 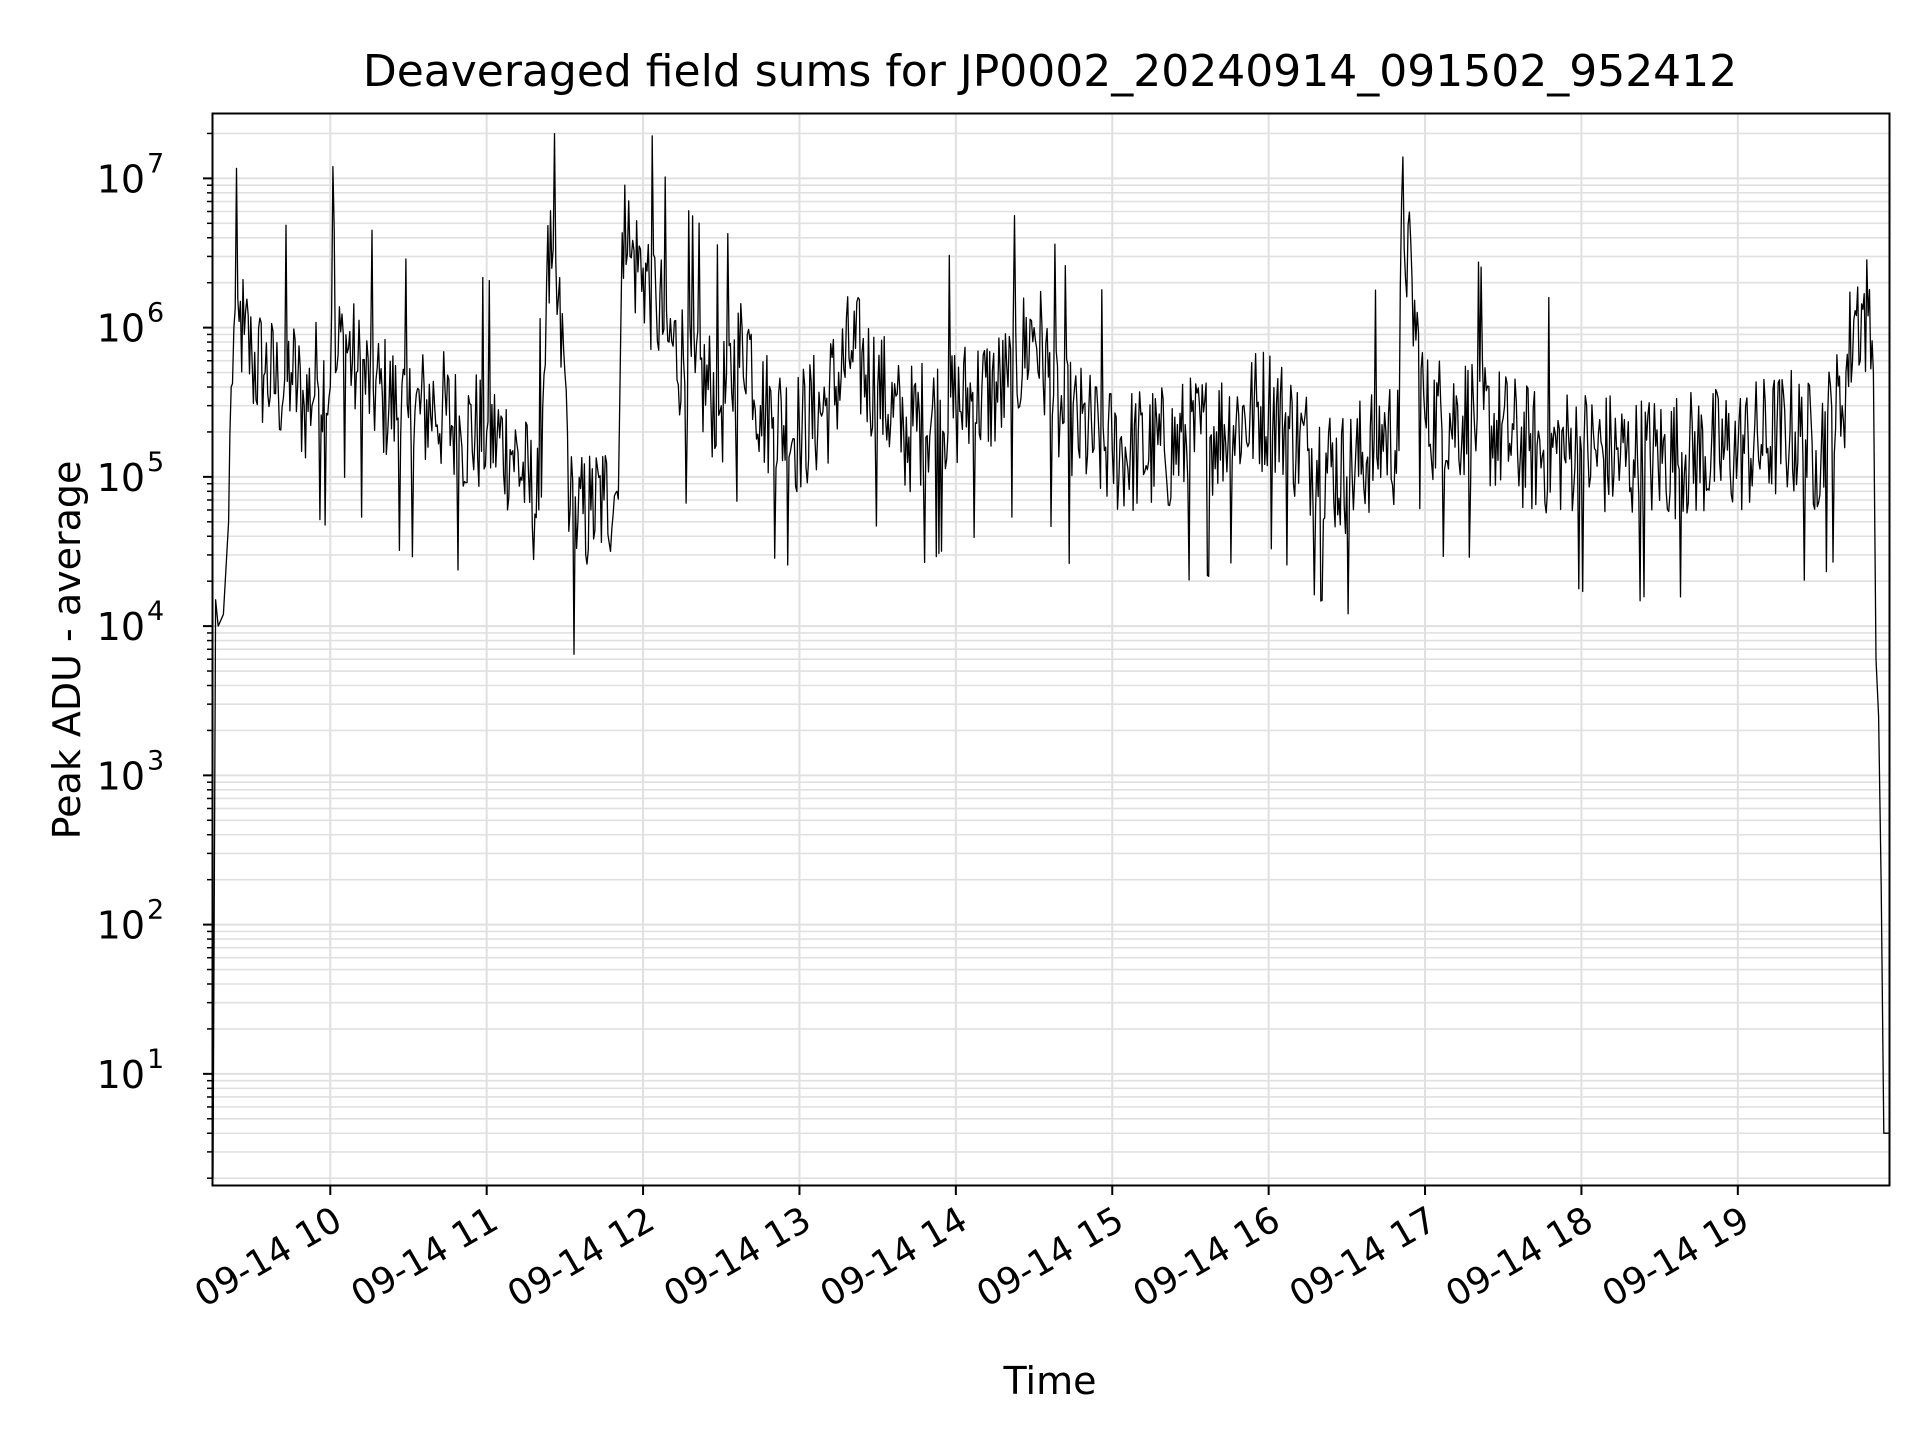 I want to click on y-tick-exponent: 4, so click(x=155, y=611).